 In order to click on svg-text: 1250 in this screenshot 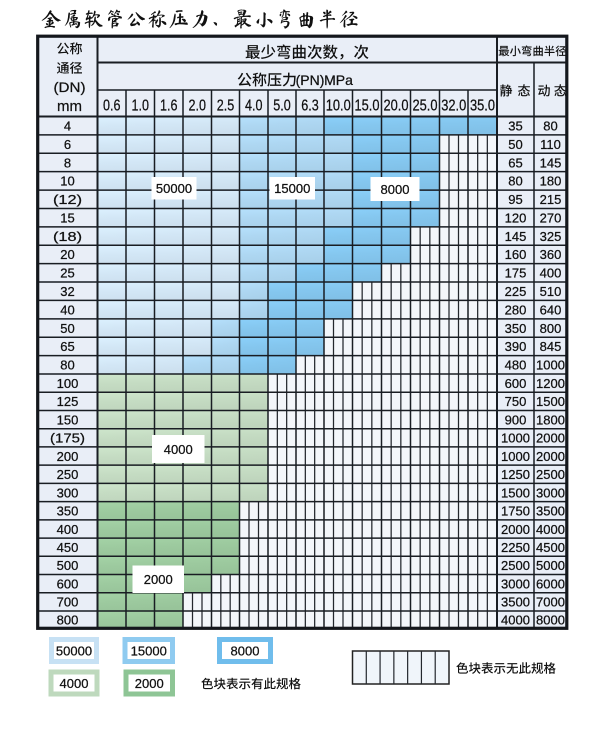, I will do `click(515, 474)`.